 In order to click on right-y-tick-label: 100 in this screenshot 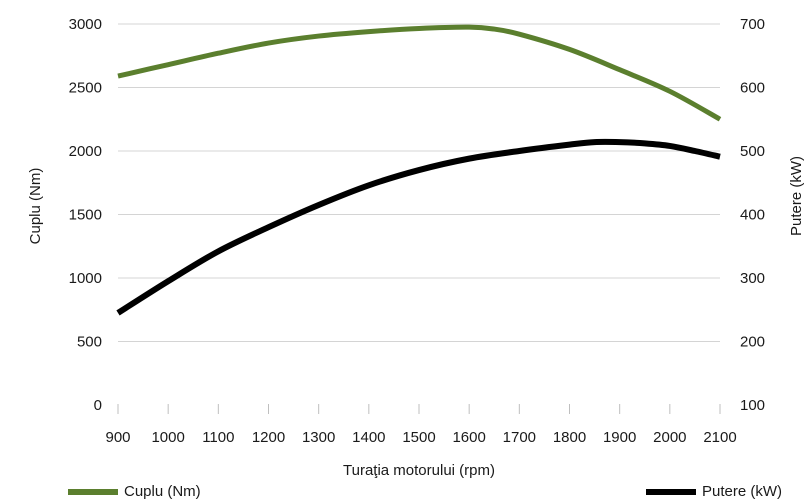, I will do `click(752, 405)`.